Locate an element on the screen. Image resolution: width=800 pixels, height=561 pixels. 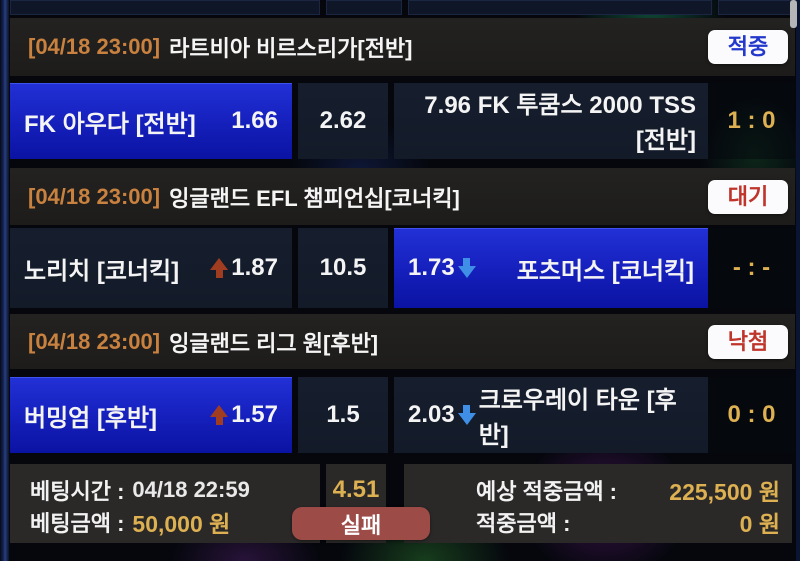
payout-info-panel: 예상 적중금액 : 225,500 원 적중금액 : 0 원 is located at coordinates (598, 503).